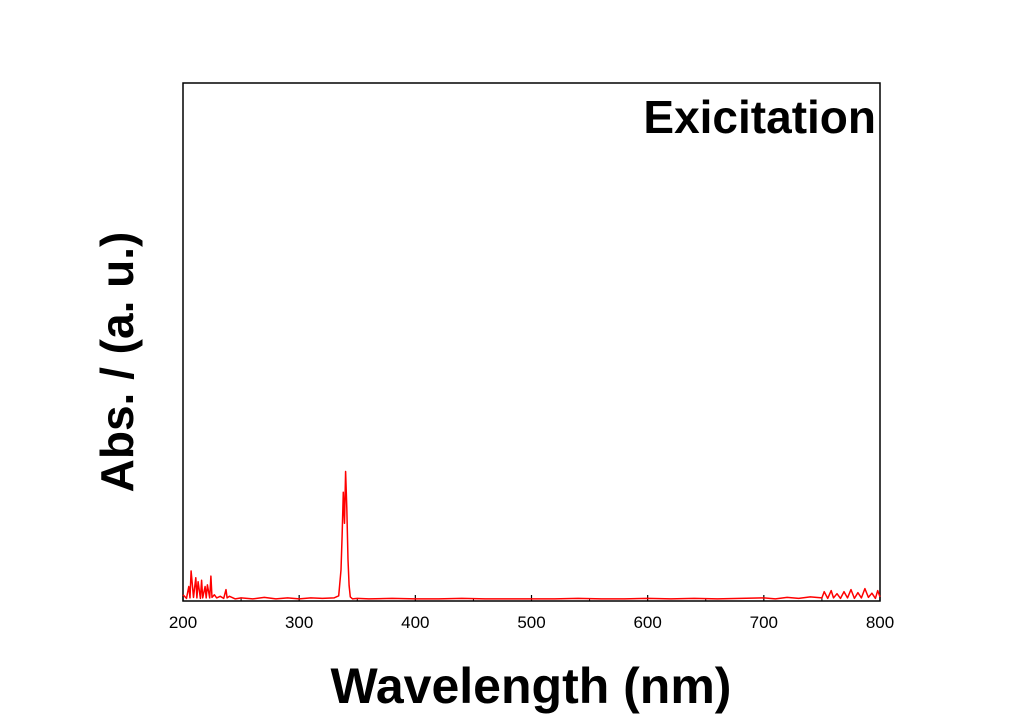 This screenshot has width=1024, height=724. Describe the element at coordinates (299, 622) in the screenshot. I see `x-tick-label: 300` at that location.